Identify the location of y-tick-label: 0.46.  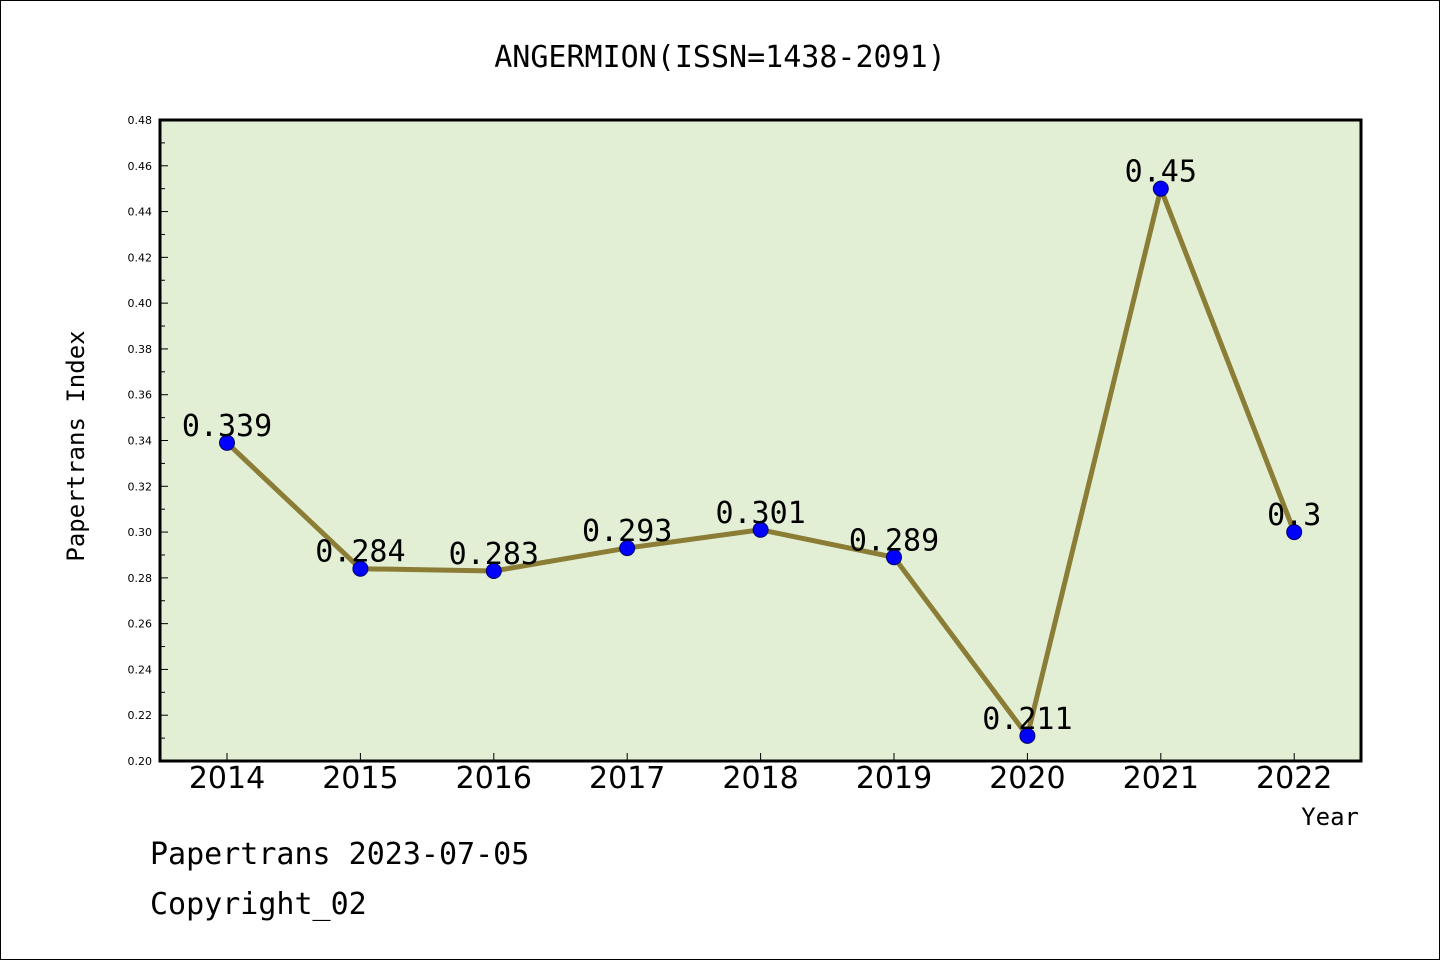
(140, 166).